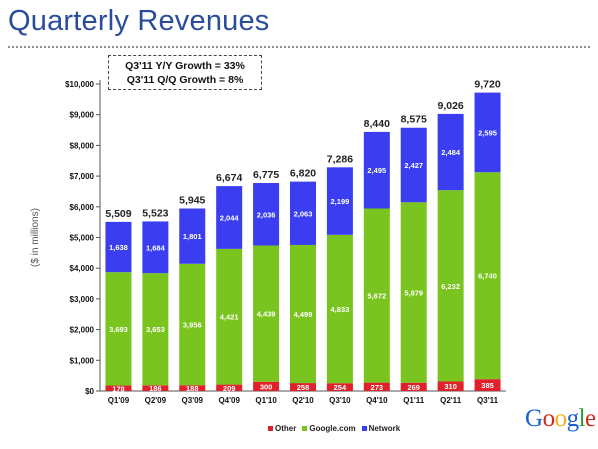 Image resolution: width=598 pixels, height=449 pixels. I want to click on x-tick-label: Q1'11, so click(414, 400).